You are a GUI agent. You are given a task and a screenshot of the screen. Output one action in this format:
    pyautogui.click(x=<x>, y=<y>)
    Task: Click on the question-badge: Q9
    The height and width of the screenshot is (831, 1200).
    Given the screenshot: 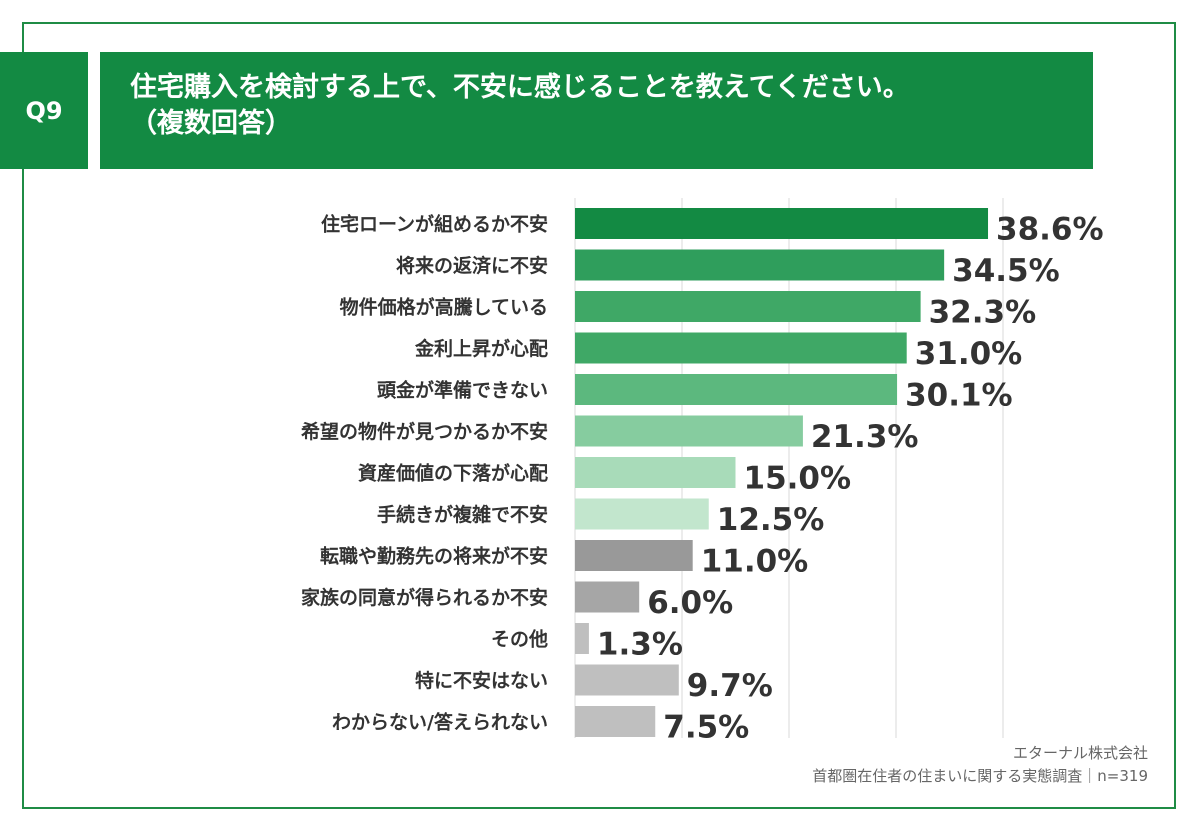 What is the action you would take?
    pyautogui.click(x=44, y=110)
    